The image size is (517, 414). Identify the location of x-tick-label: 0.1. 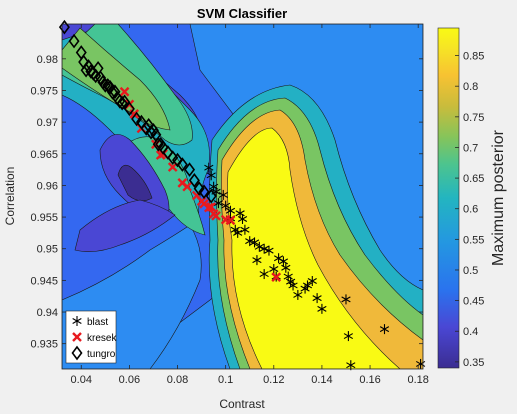
(225, 380).